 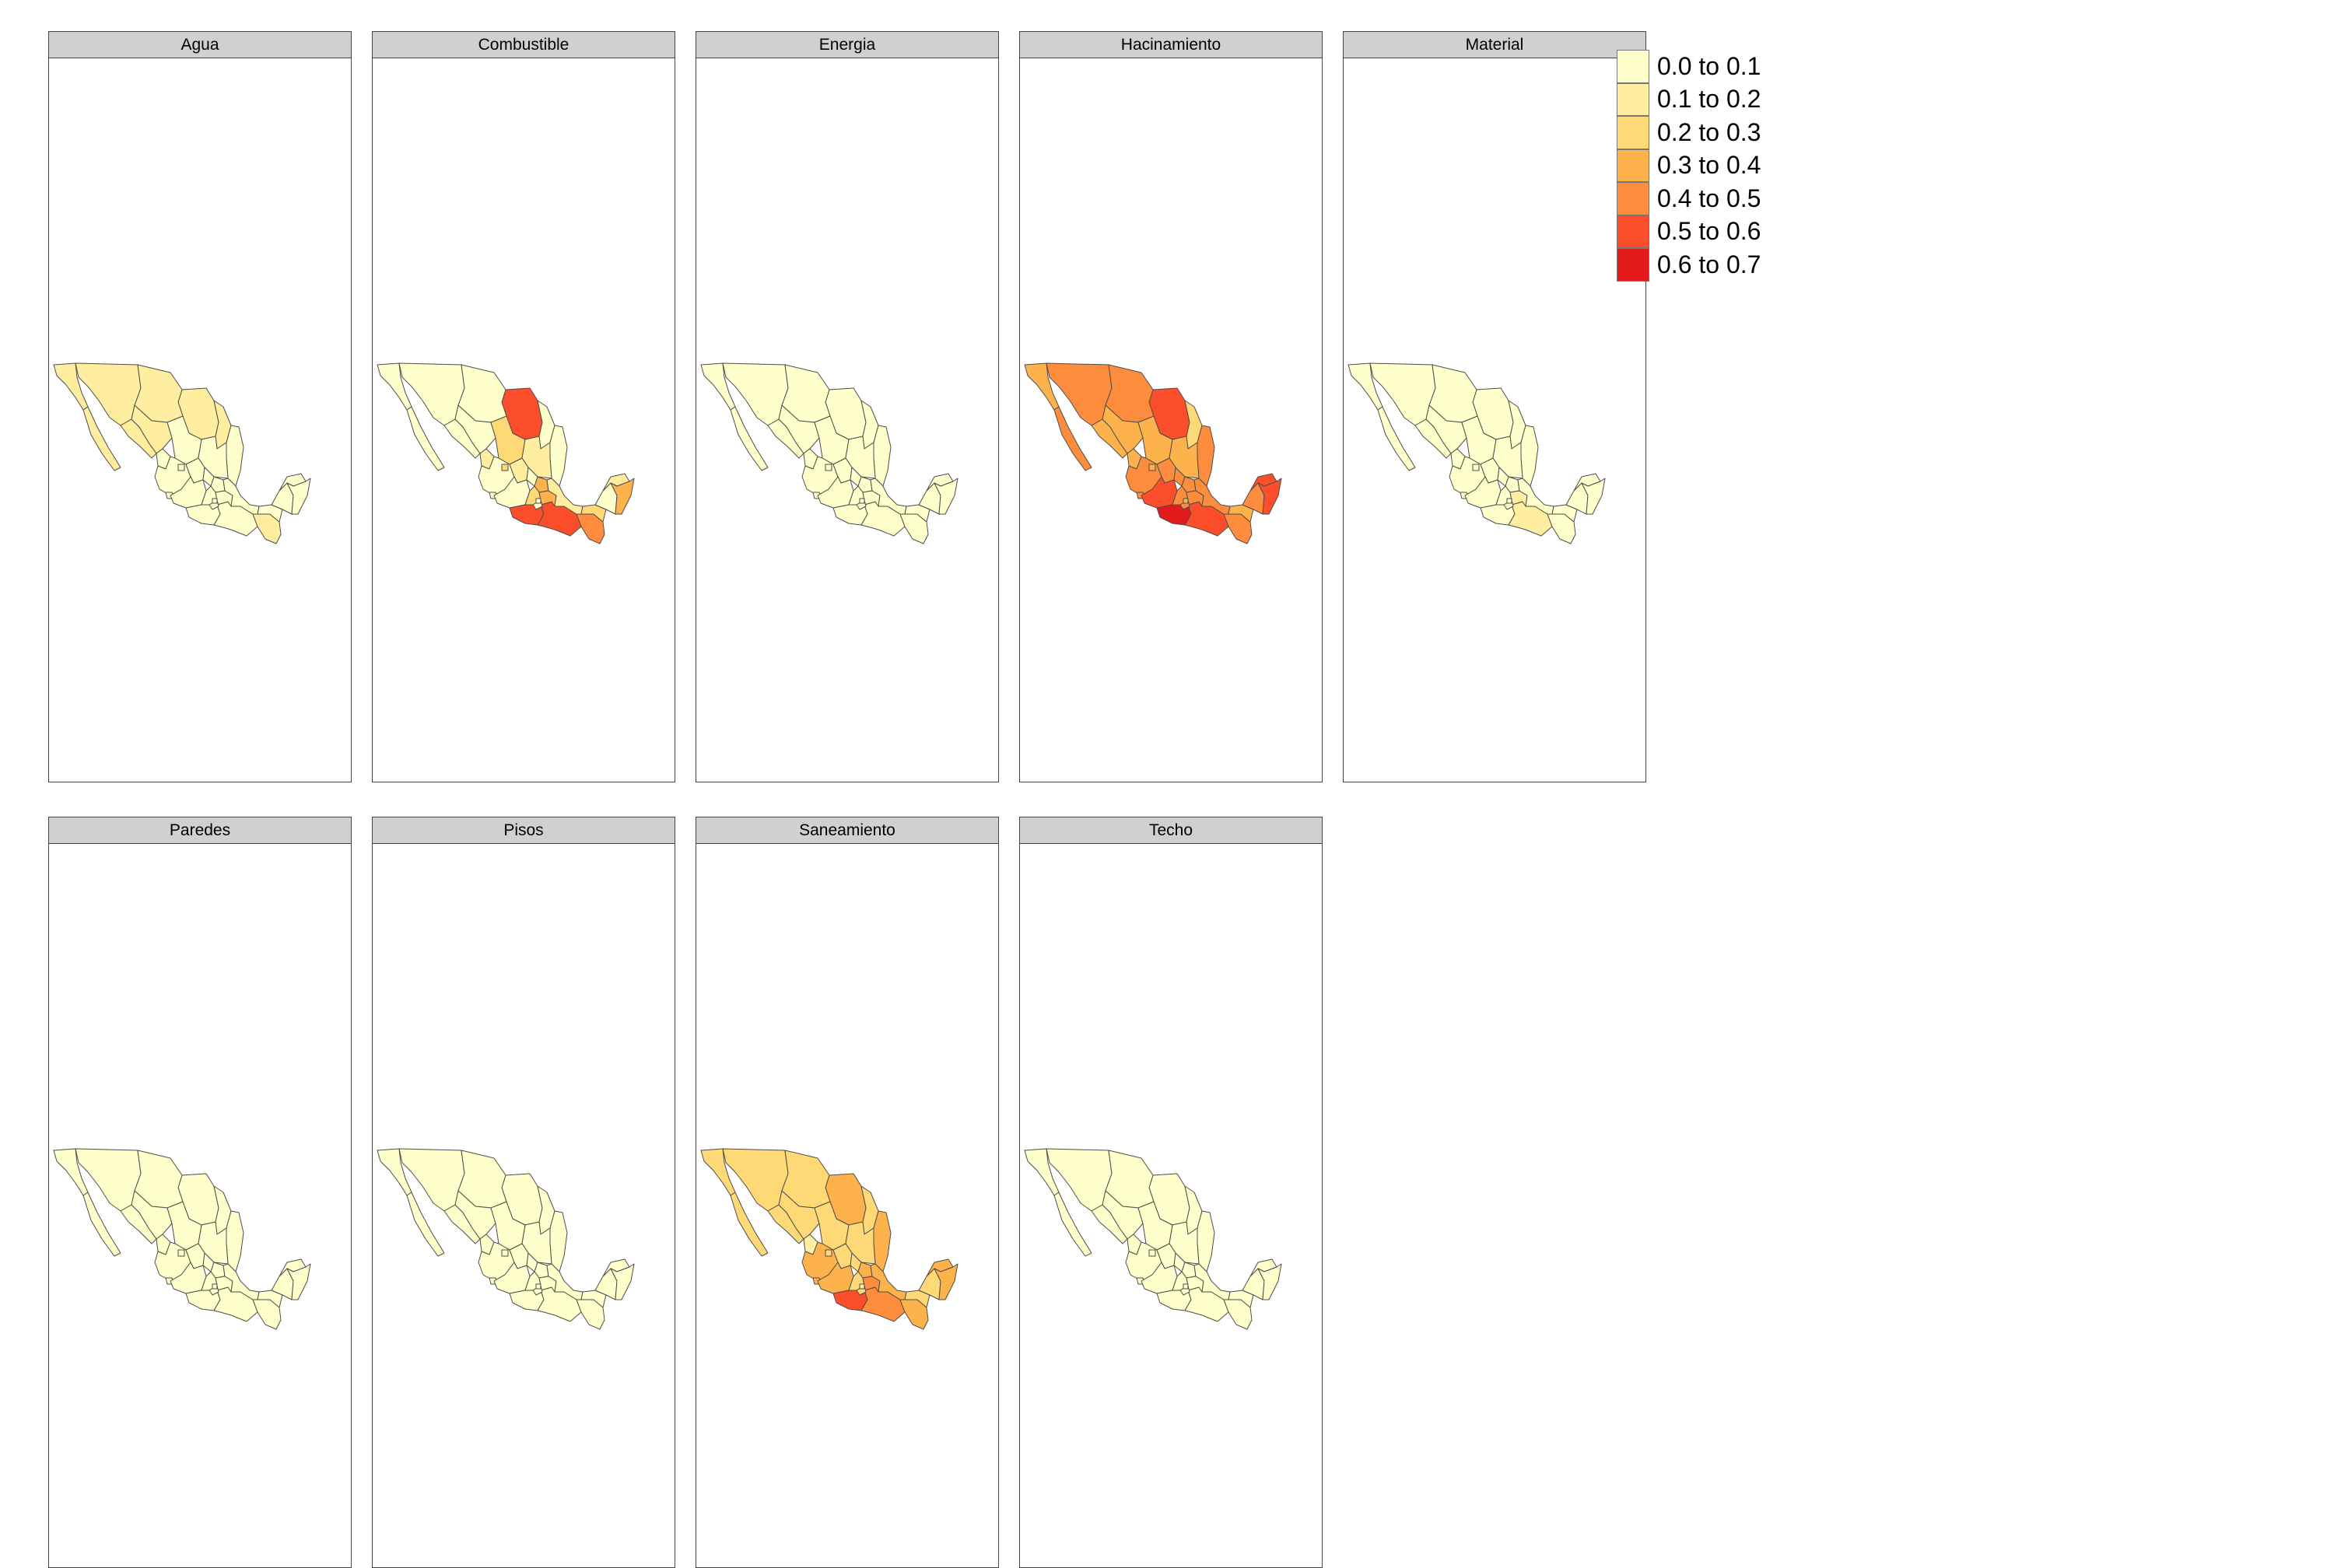 I want to click on facet-panel-saneamiento: Saneamiento, so click(x=848, y=1192).